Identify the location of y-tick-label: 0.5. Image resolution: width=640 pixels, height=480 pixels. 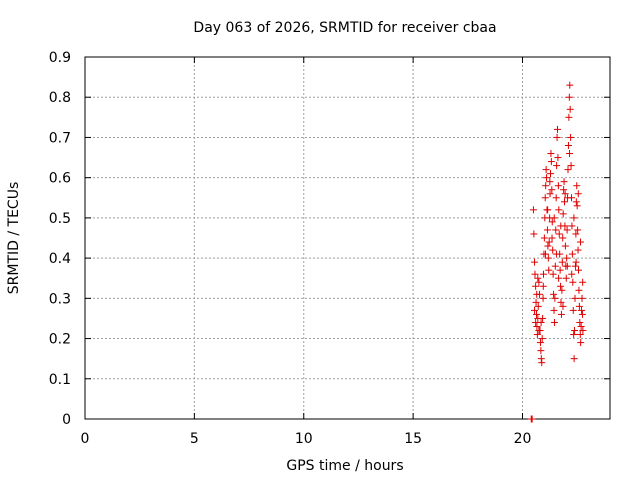
(60, 219).